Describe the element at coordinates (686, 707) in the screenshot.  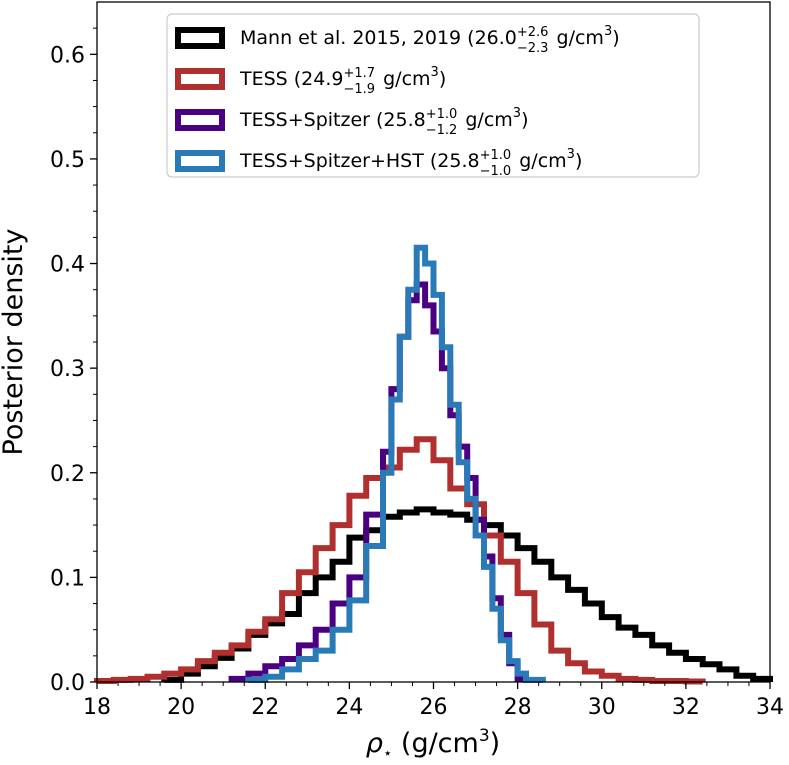
I see `x-tick-label: 32` at that location.